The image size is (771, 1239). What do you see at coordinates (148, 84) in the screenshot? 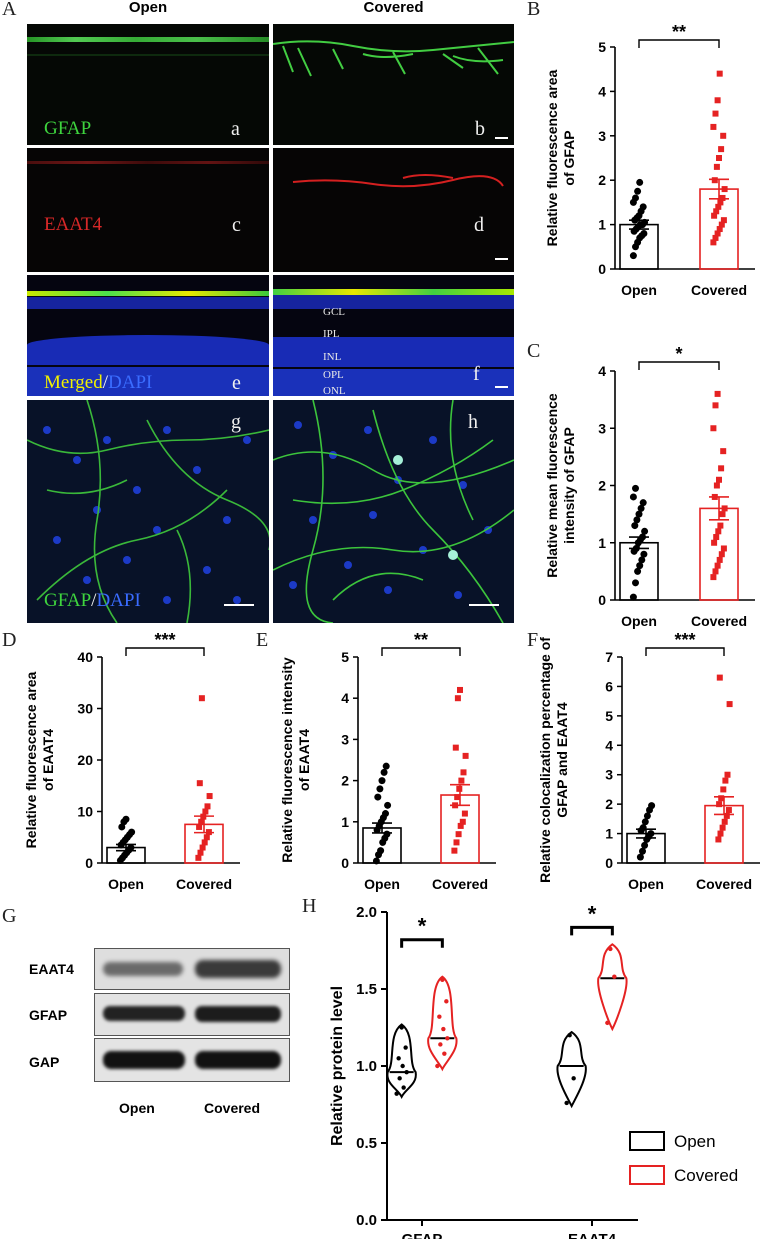
I see `micrograph-gfap-open: GFAP a` at bounding box center [148, 84].